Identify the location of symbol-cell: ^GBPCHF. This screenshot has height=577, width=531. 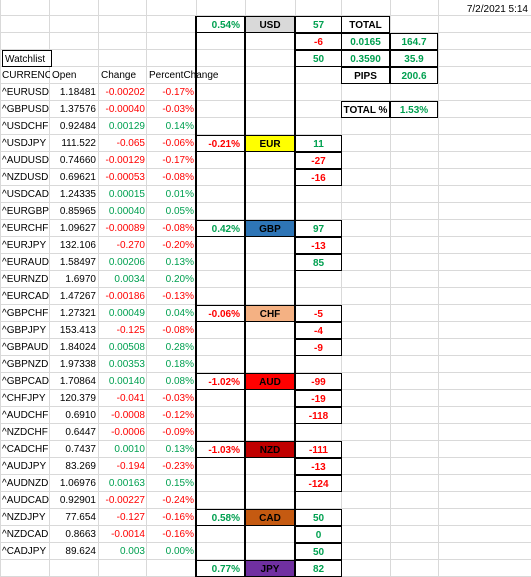
(25, 313).